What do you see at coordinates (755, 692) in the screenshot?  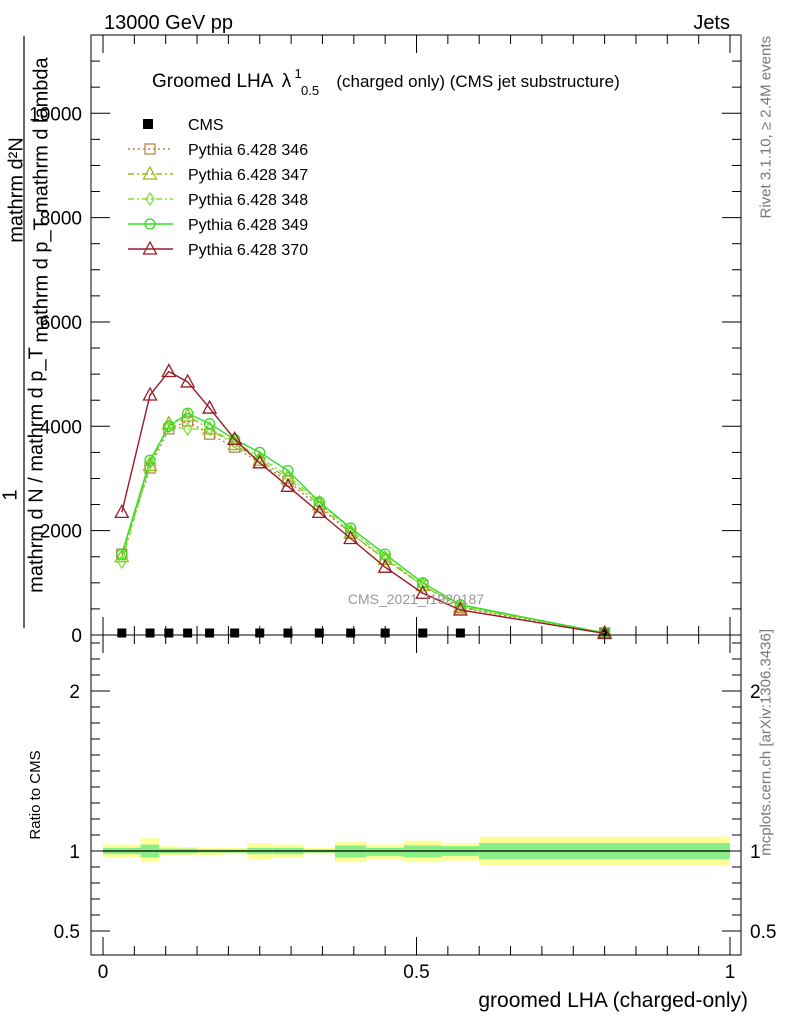 I see `ratio-y-tick-label-right: 2` at bounding box center [755, 692].